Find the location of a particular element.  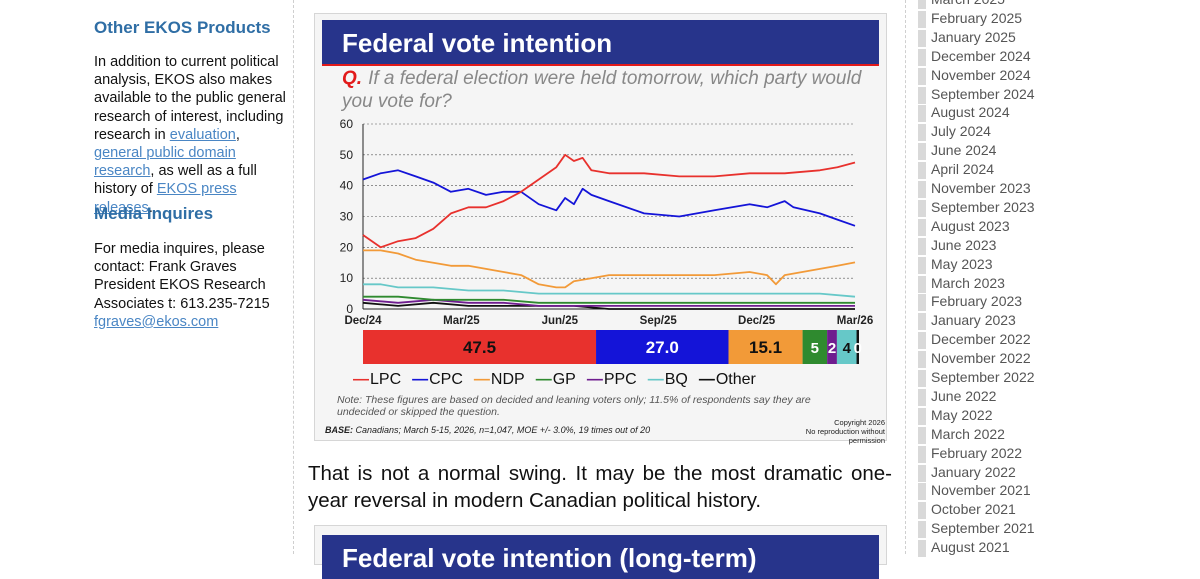

archive-link: May 2022 is located at coordinates (962, 414).